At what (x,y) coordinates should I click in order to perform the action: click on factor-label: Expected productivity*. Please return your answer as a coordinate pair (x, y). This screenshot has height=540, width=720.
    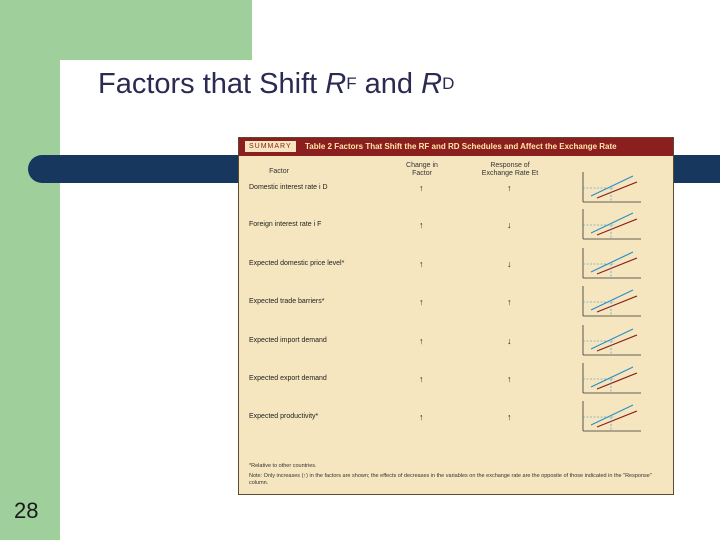
    Looking at the image, I should click on (284, 416).